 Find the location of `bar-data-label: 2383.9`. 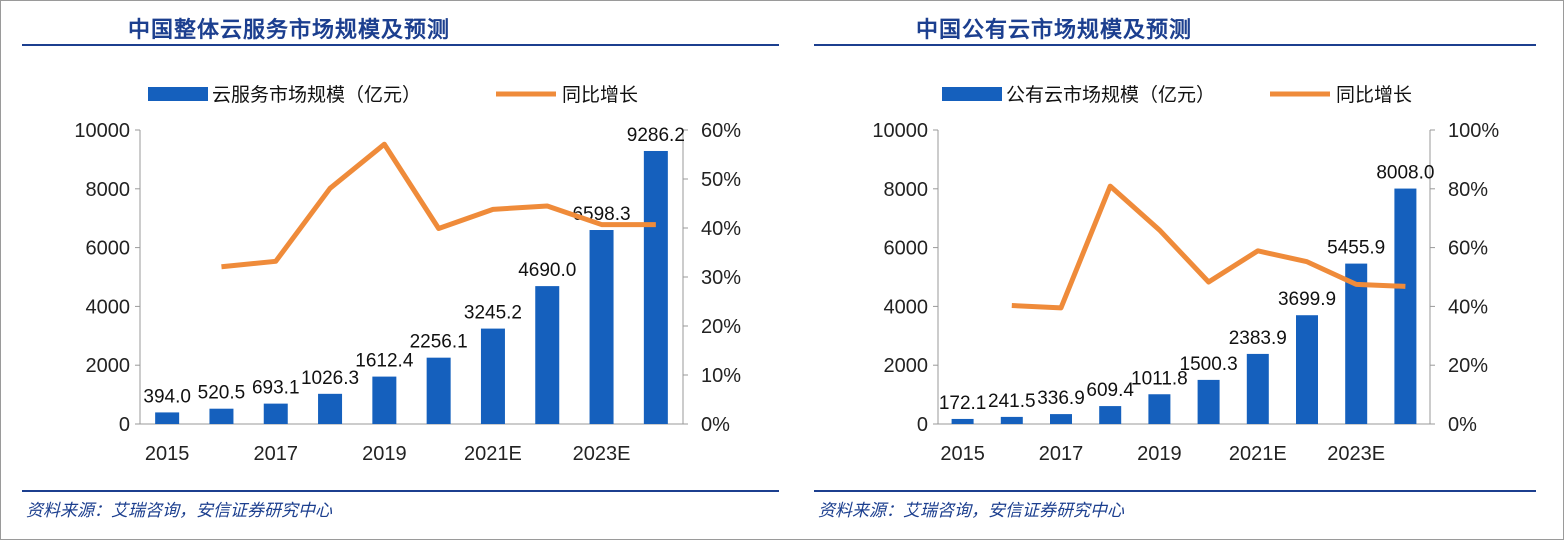

bar-data-label: 2383.9 is located at coordinates (1258, 338).